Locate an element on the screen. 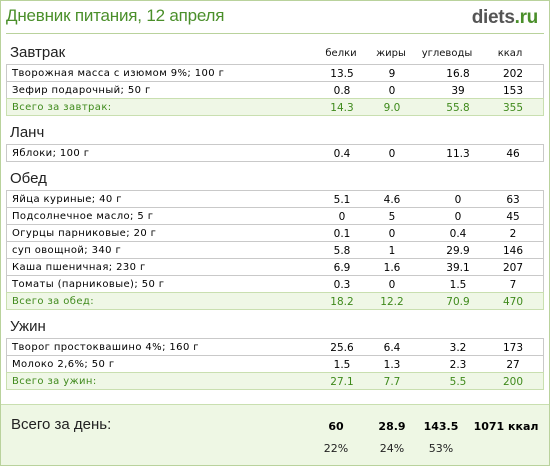 The image size is (550, 466). food-protein: 0.1 is located at coordinates (342, 234).